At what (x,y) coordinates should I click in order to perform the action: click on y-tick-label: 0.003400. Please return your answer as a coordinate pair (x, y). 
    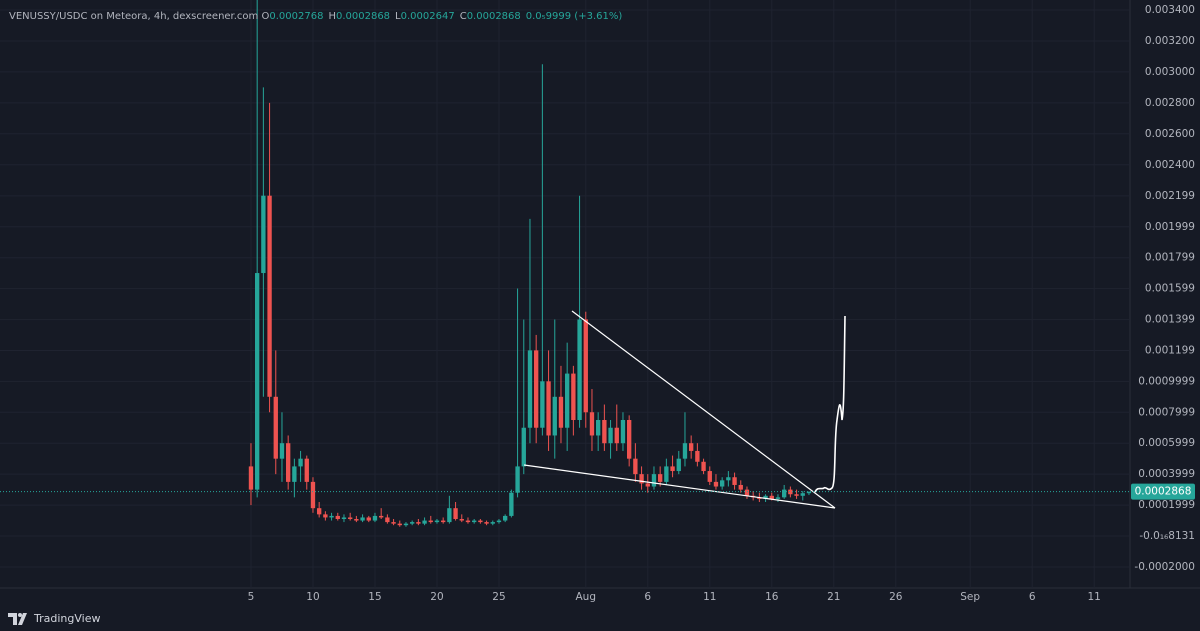
    Looking at the image, I should click on (1170, 10).